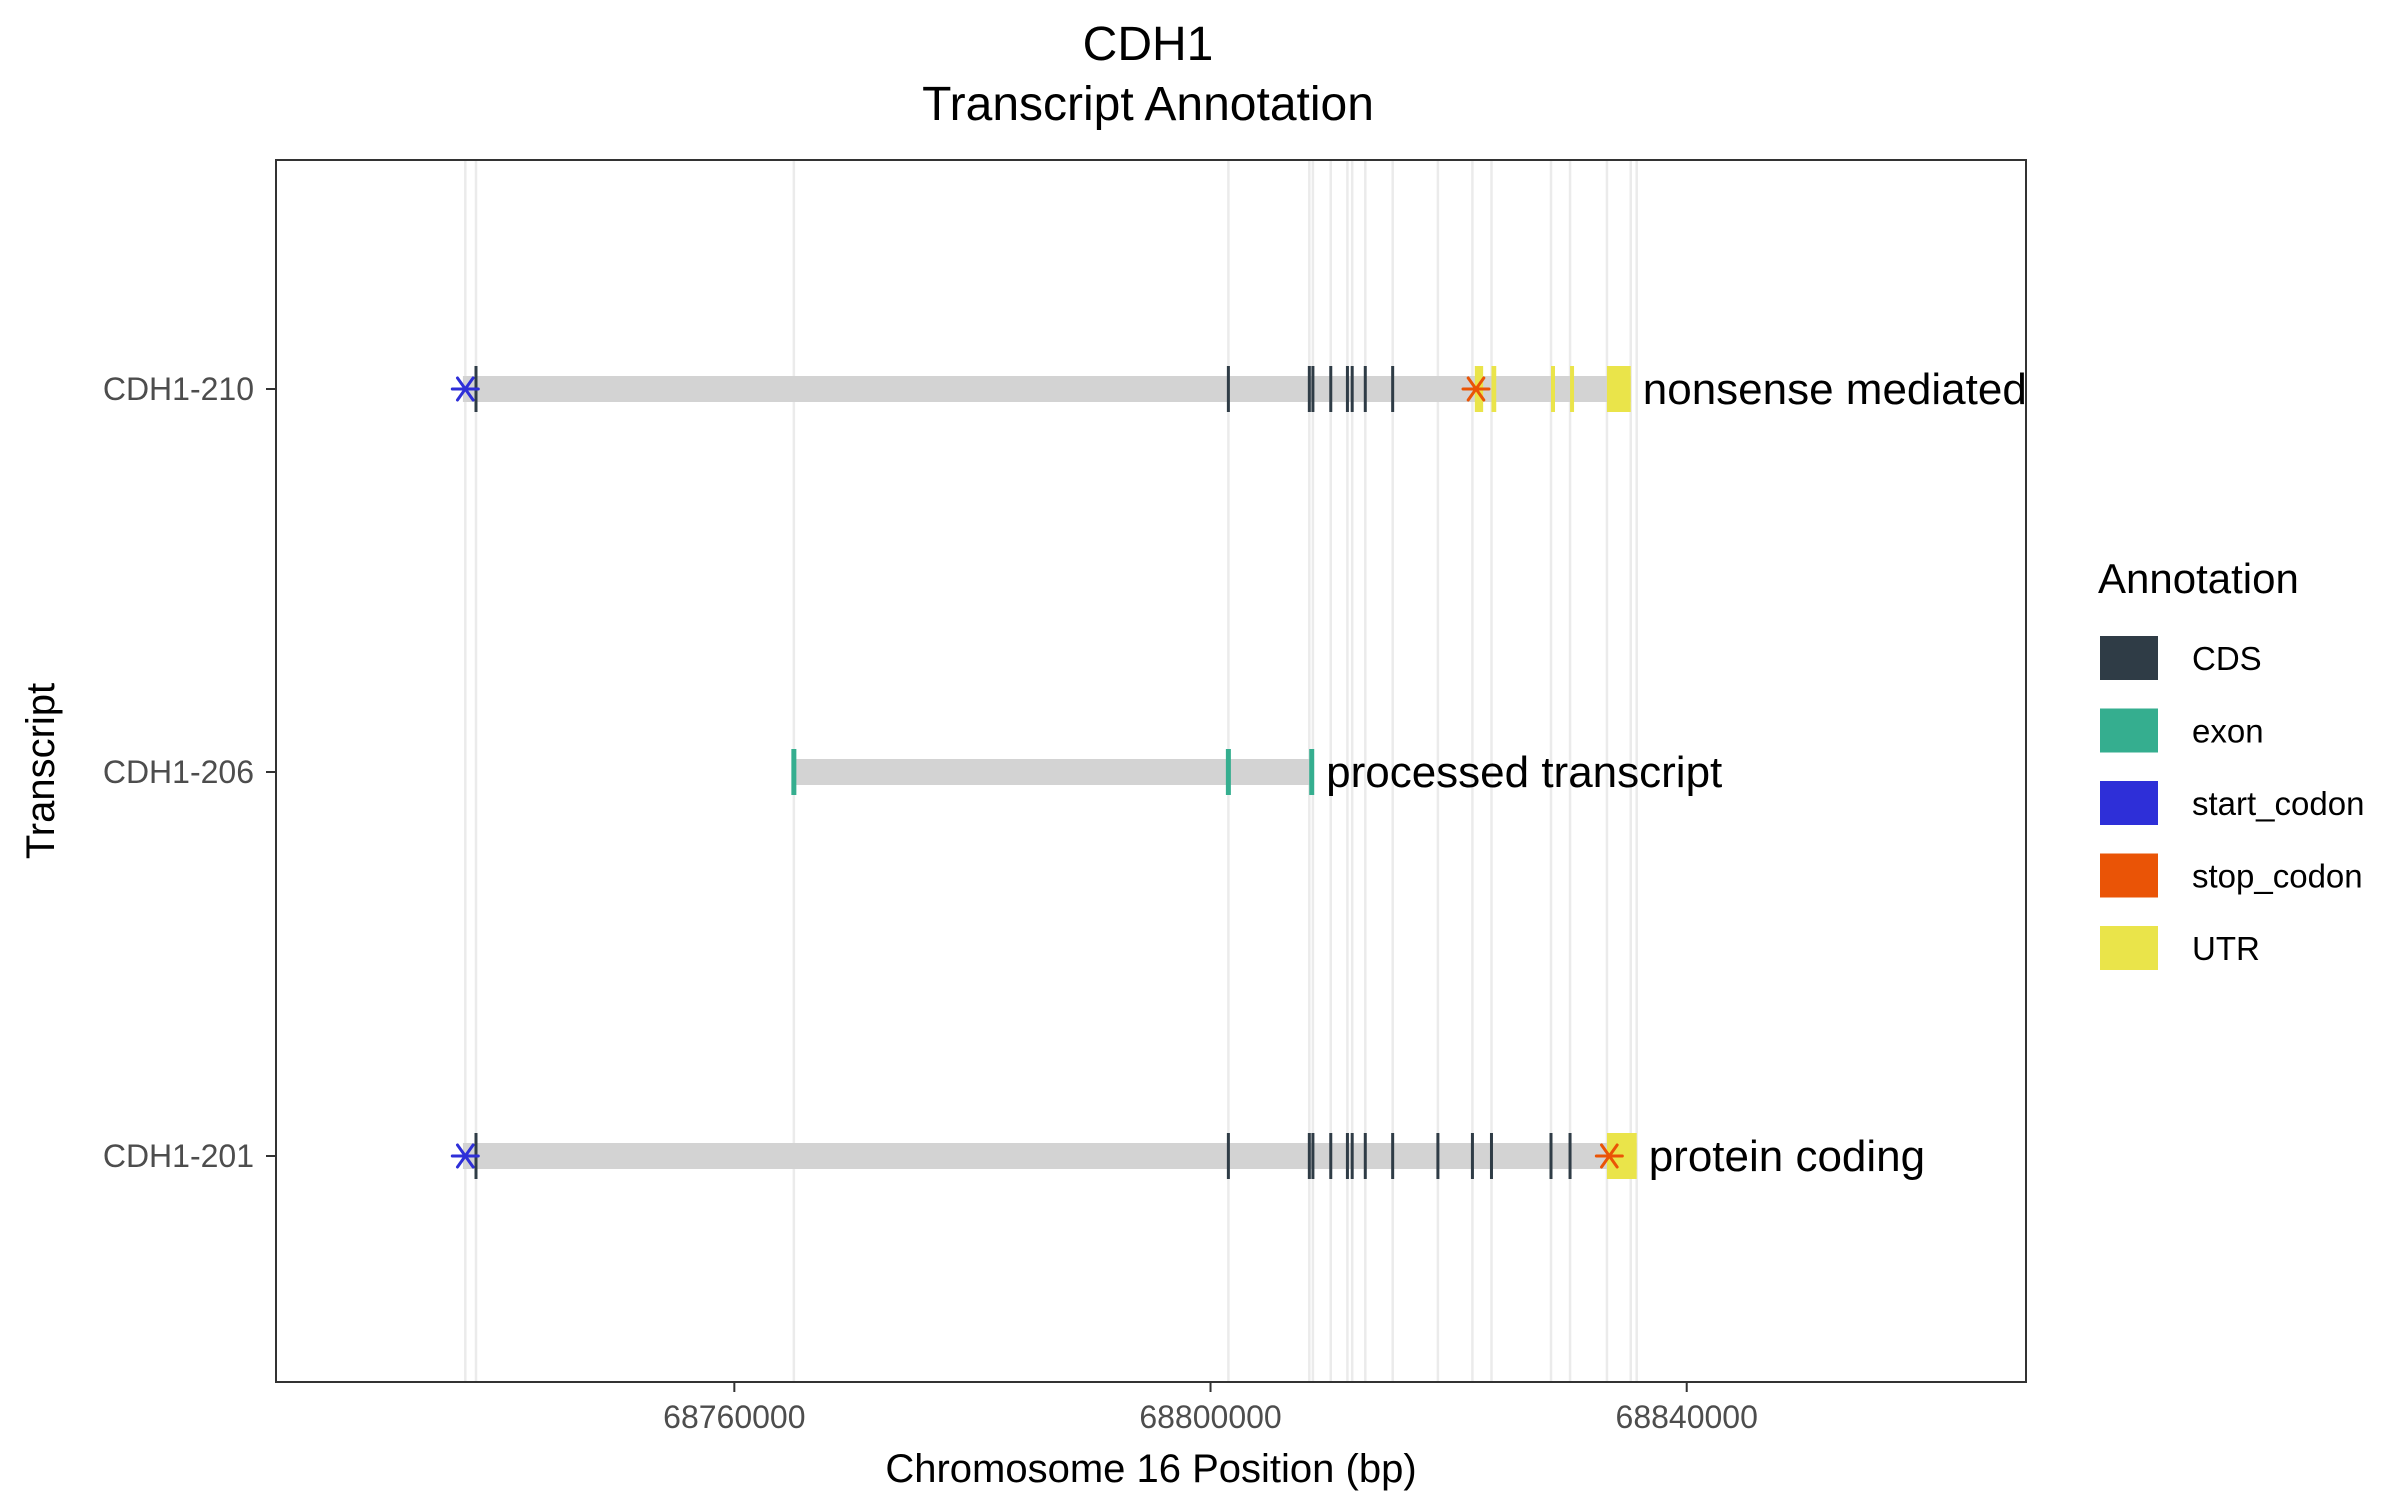 This screenshot has width=2400, height=1500. I want to click on y-tick-label: CDH1-210, so click(178, 389).